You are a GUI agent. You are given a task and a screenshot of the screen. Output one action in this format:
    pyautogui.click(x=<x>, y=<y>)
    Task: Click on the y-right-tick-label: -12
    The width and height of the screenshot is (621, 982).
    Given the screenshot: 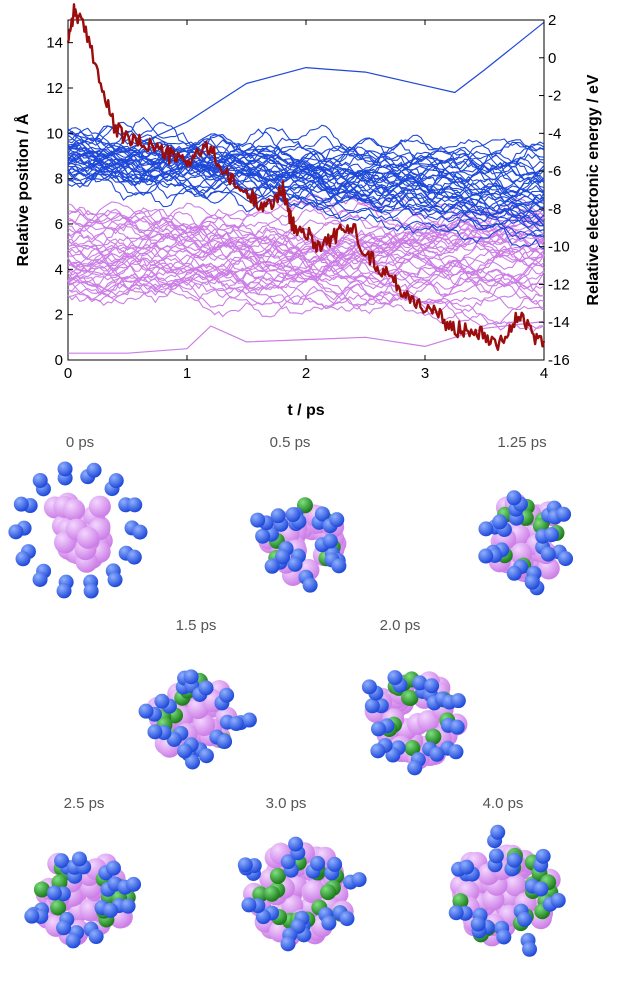 What is the action you would take?
    pyautogui.click(x=559, y=284)
    